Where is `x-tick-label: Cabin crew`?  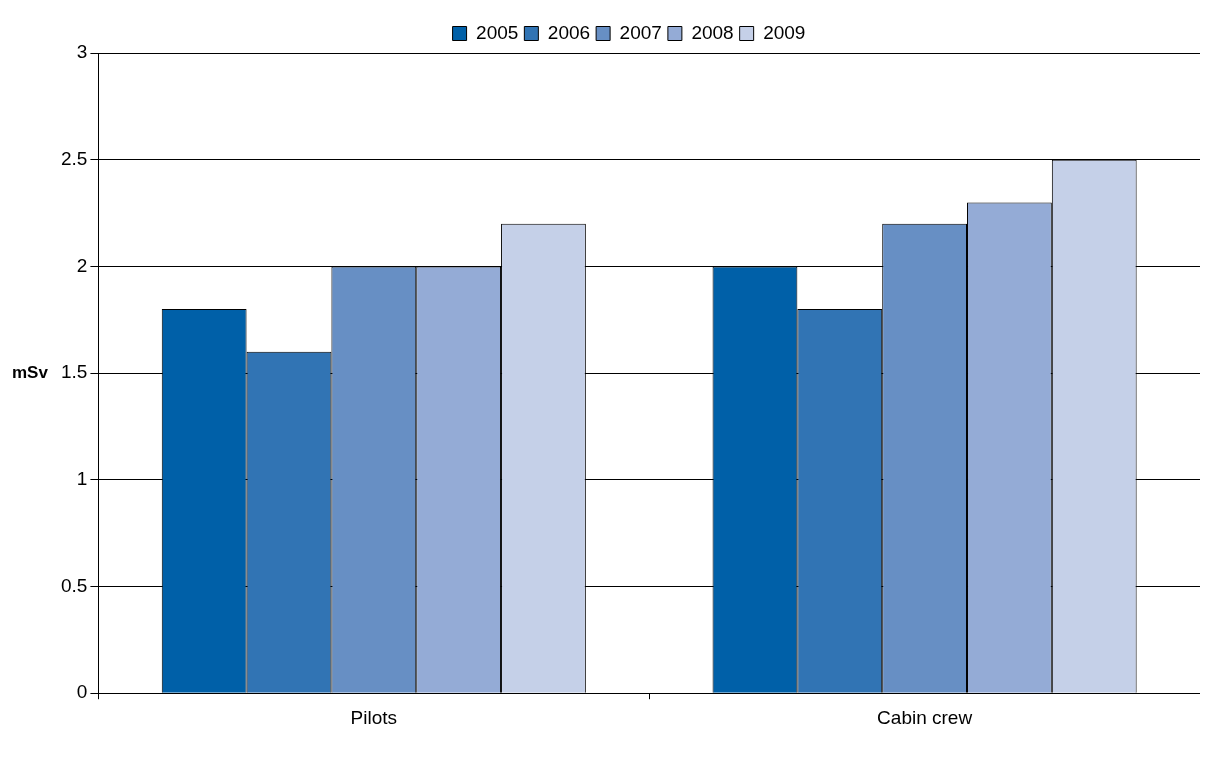
x-tick-label: Cabin crew is located at coordinates (925, 717).